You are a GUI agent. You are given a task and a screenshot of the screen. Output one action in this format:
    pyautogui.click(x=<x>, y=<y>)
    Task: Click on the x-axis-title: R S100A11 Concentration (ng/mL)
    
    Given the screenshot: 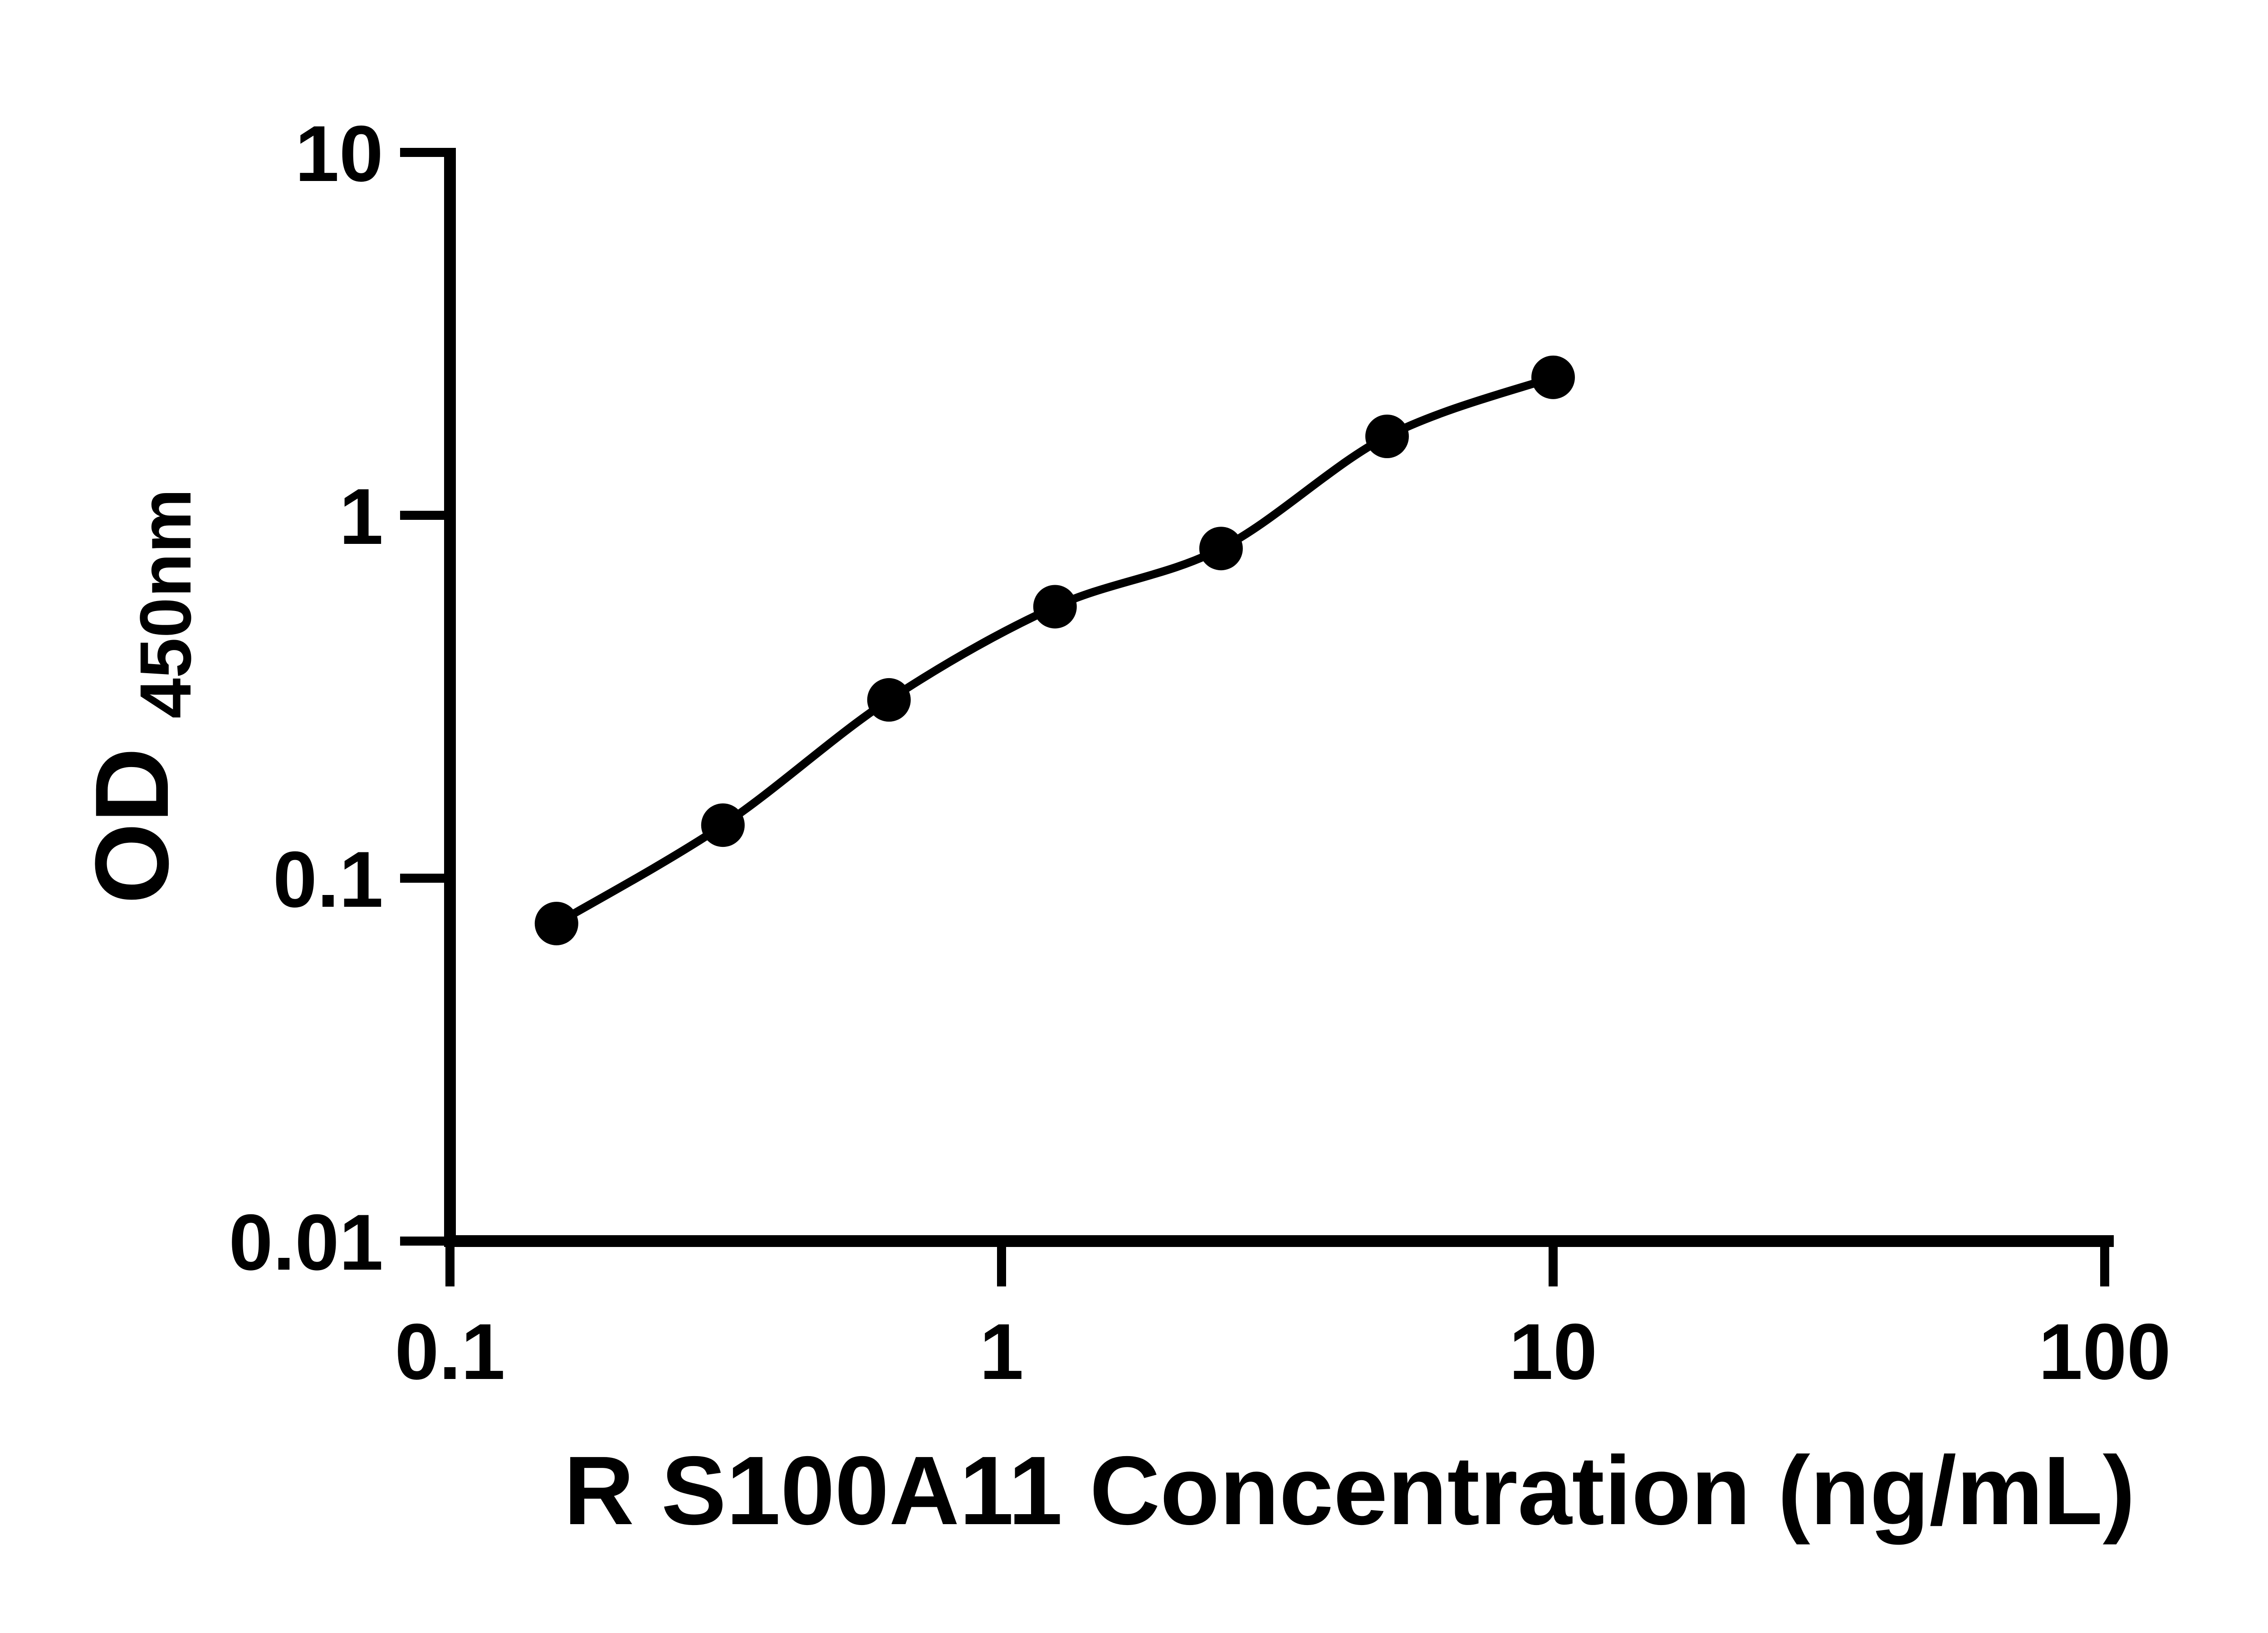 What is the action you would take?
    pyautogui.click(x=1350, y=1490)
    